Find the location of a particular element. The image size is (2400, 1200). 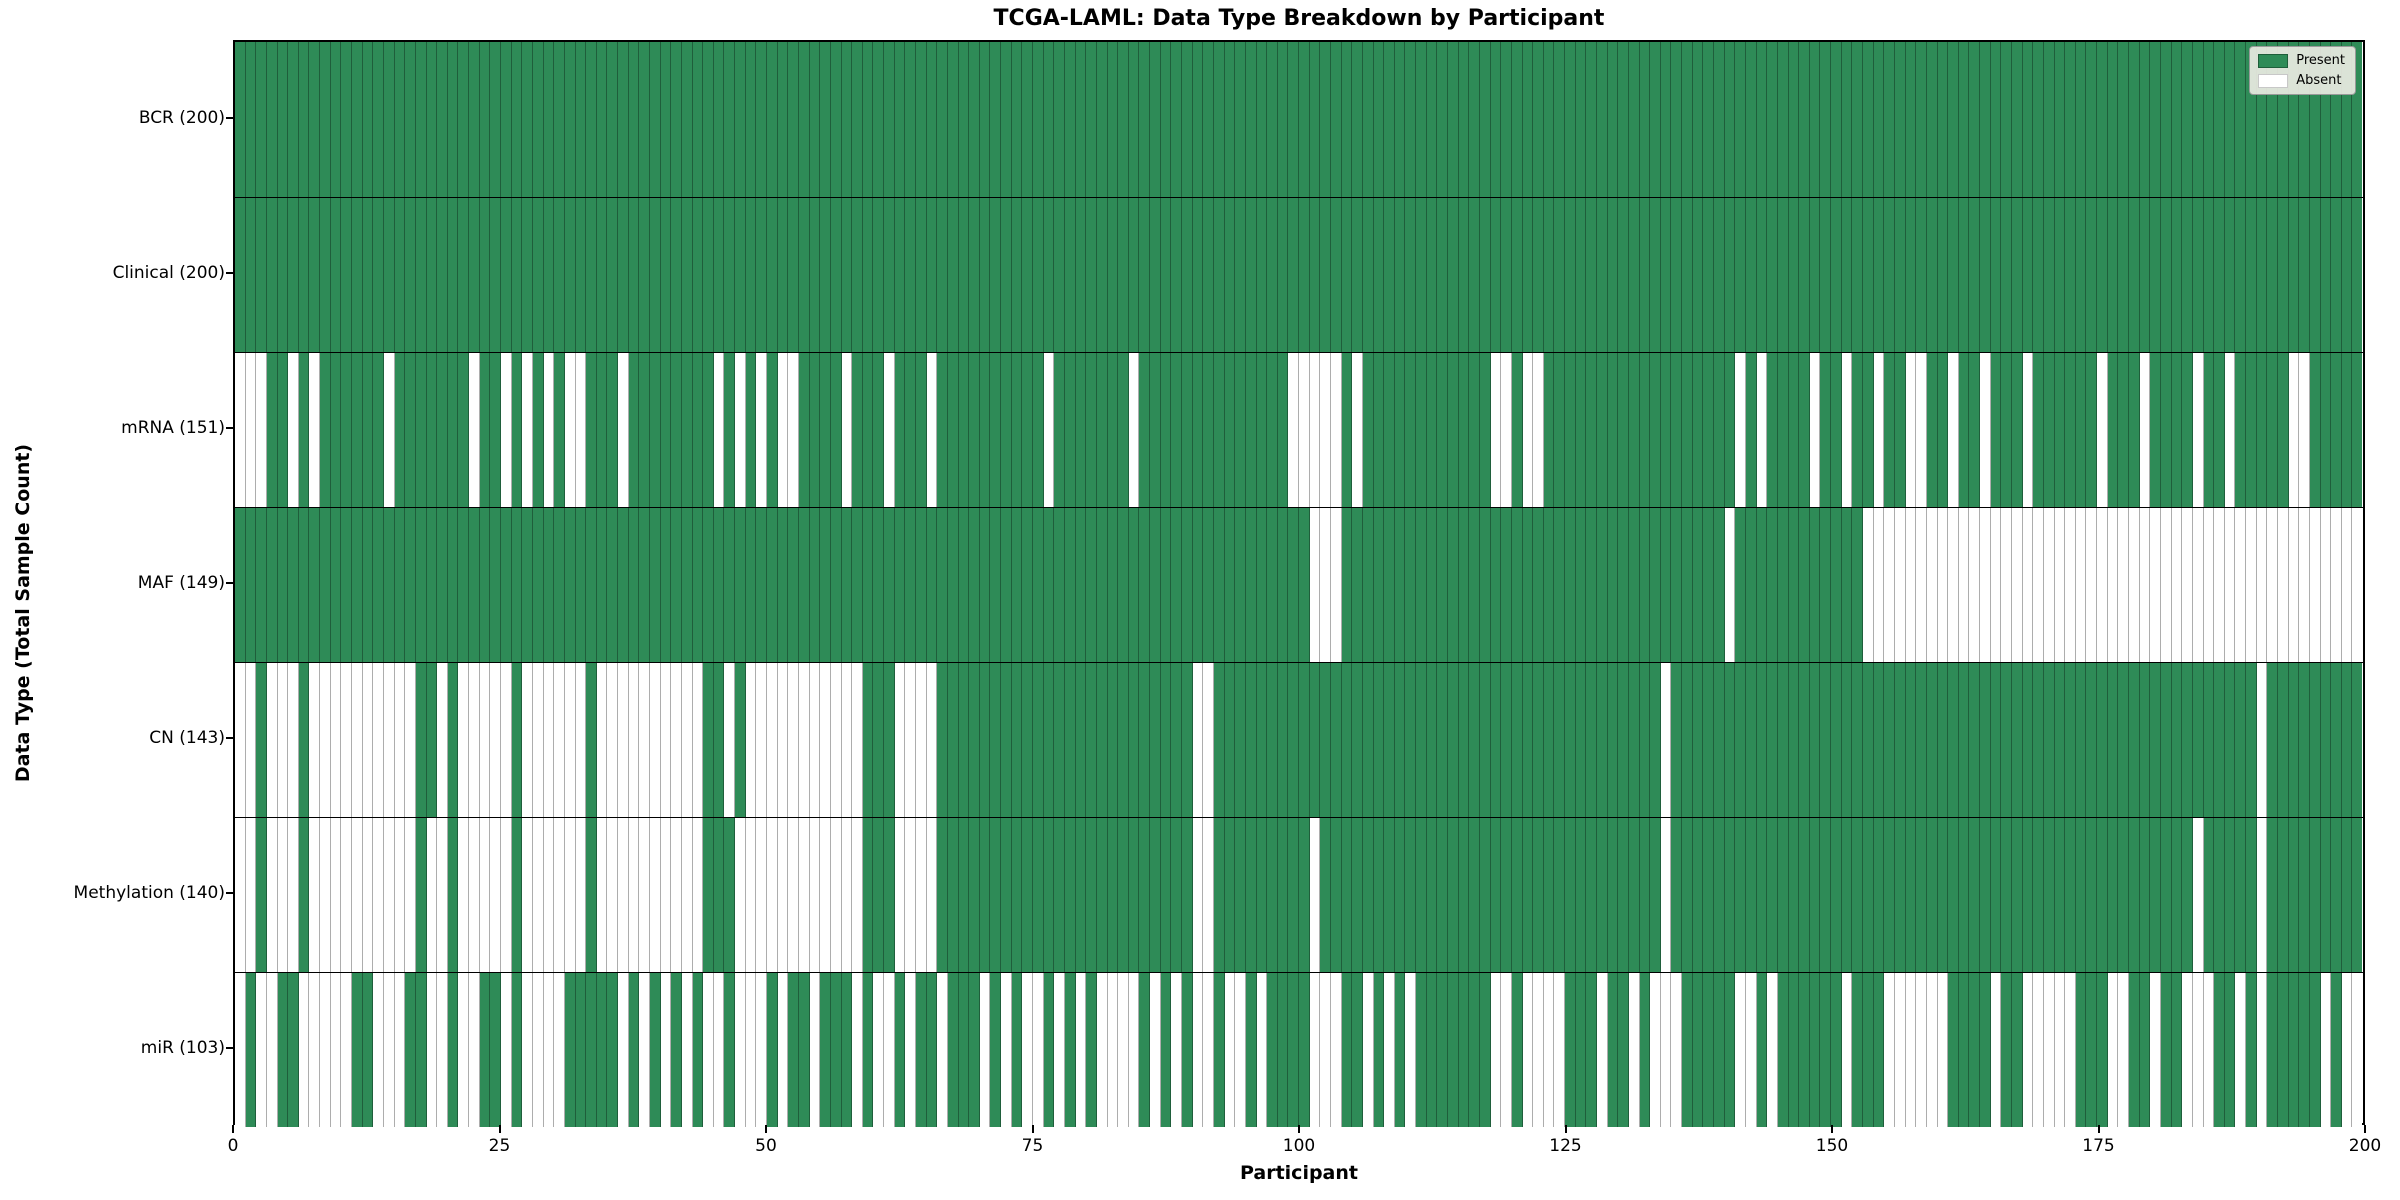

y-tick-mark is located at coordinates (229, 1047).